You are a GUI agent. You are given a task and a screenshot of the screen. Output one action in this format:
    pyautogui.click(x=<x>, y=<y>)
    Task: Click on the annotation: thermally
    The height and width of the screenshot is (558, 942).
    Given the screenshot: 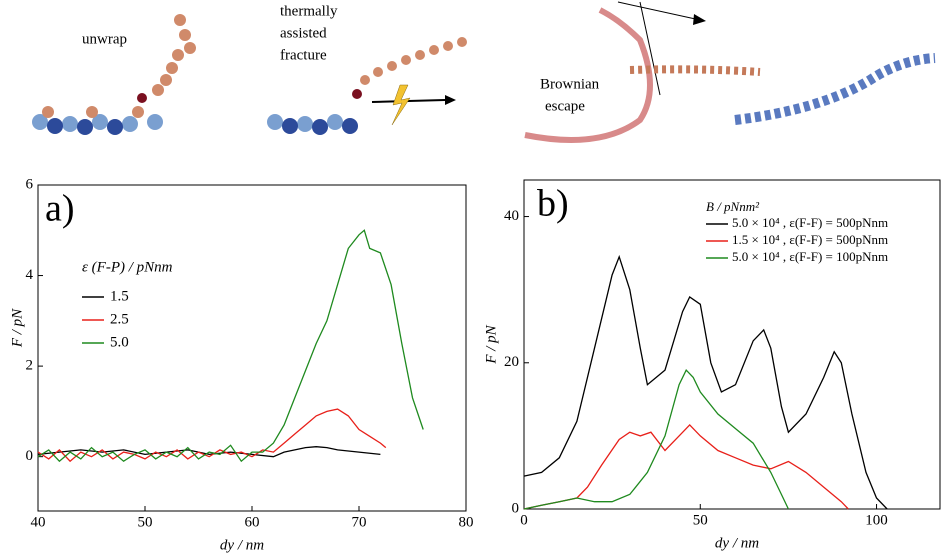 What is the action you would take?
    pyautogui.click(x=309, y=11)
    